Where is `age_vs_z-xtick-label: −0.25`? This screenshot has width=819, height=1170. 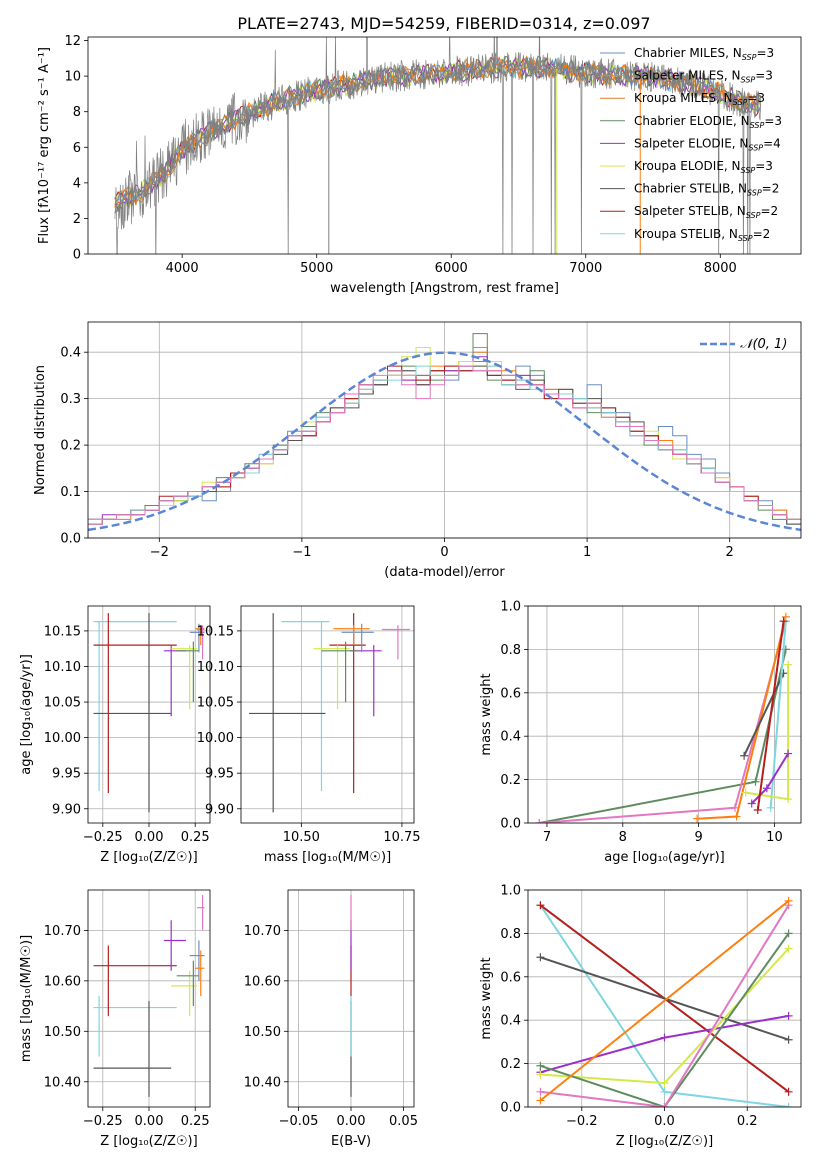 age_vs_z-xtick-label: −0.25 is located at coordinates (103, 837).